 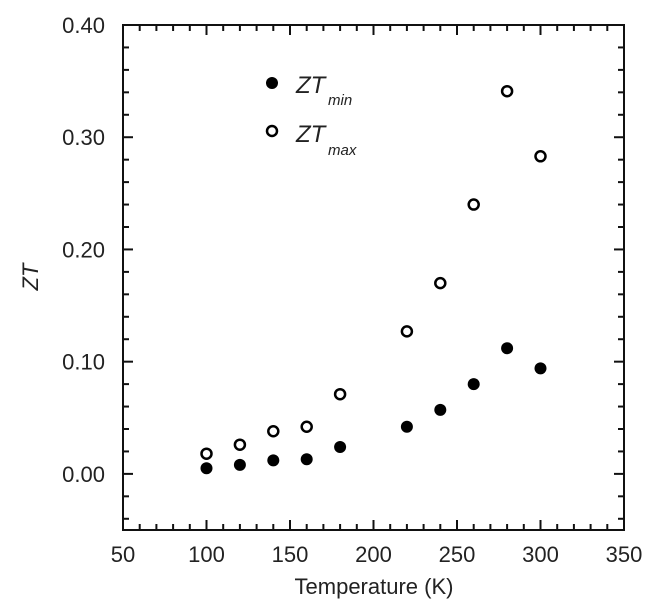 What do you see at coordinates (272, 131) in the screenshot?
I see `legend-marker-zt-max` at bounding box center [272, 131].